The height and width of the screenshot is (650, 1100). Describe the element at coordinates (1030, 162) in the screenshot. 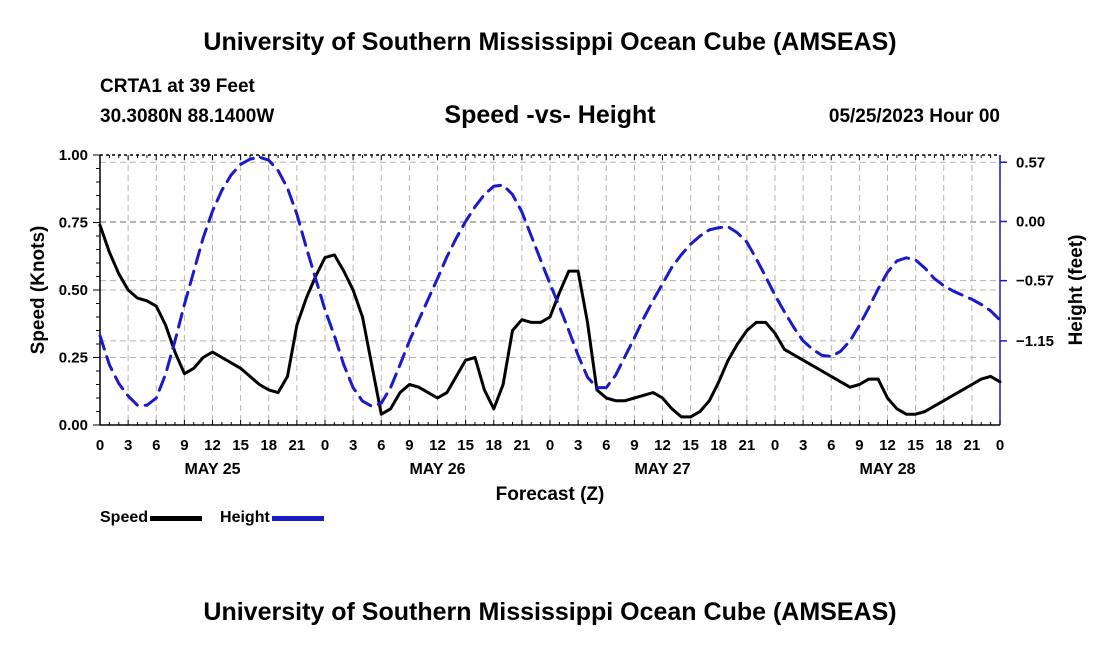

I see `y2-tick-label: 0.57` at that location.